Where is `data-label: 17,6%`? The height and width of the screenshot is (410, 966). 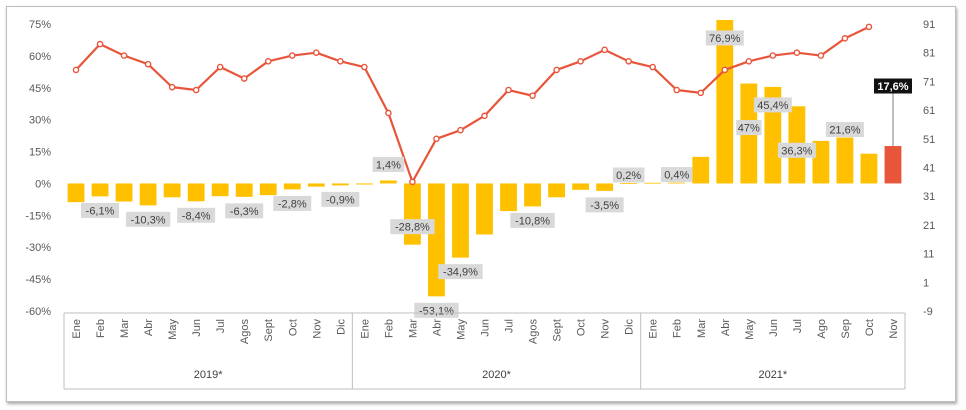 data-label: 17,6% is located at coordinates (892, 87).